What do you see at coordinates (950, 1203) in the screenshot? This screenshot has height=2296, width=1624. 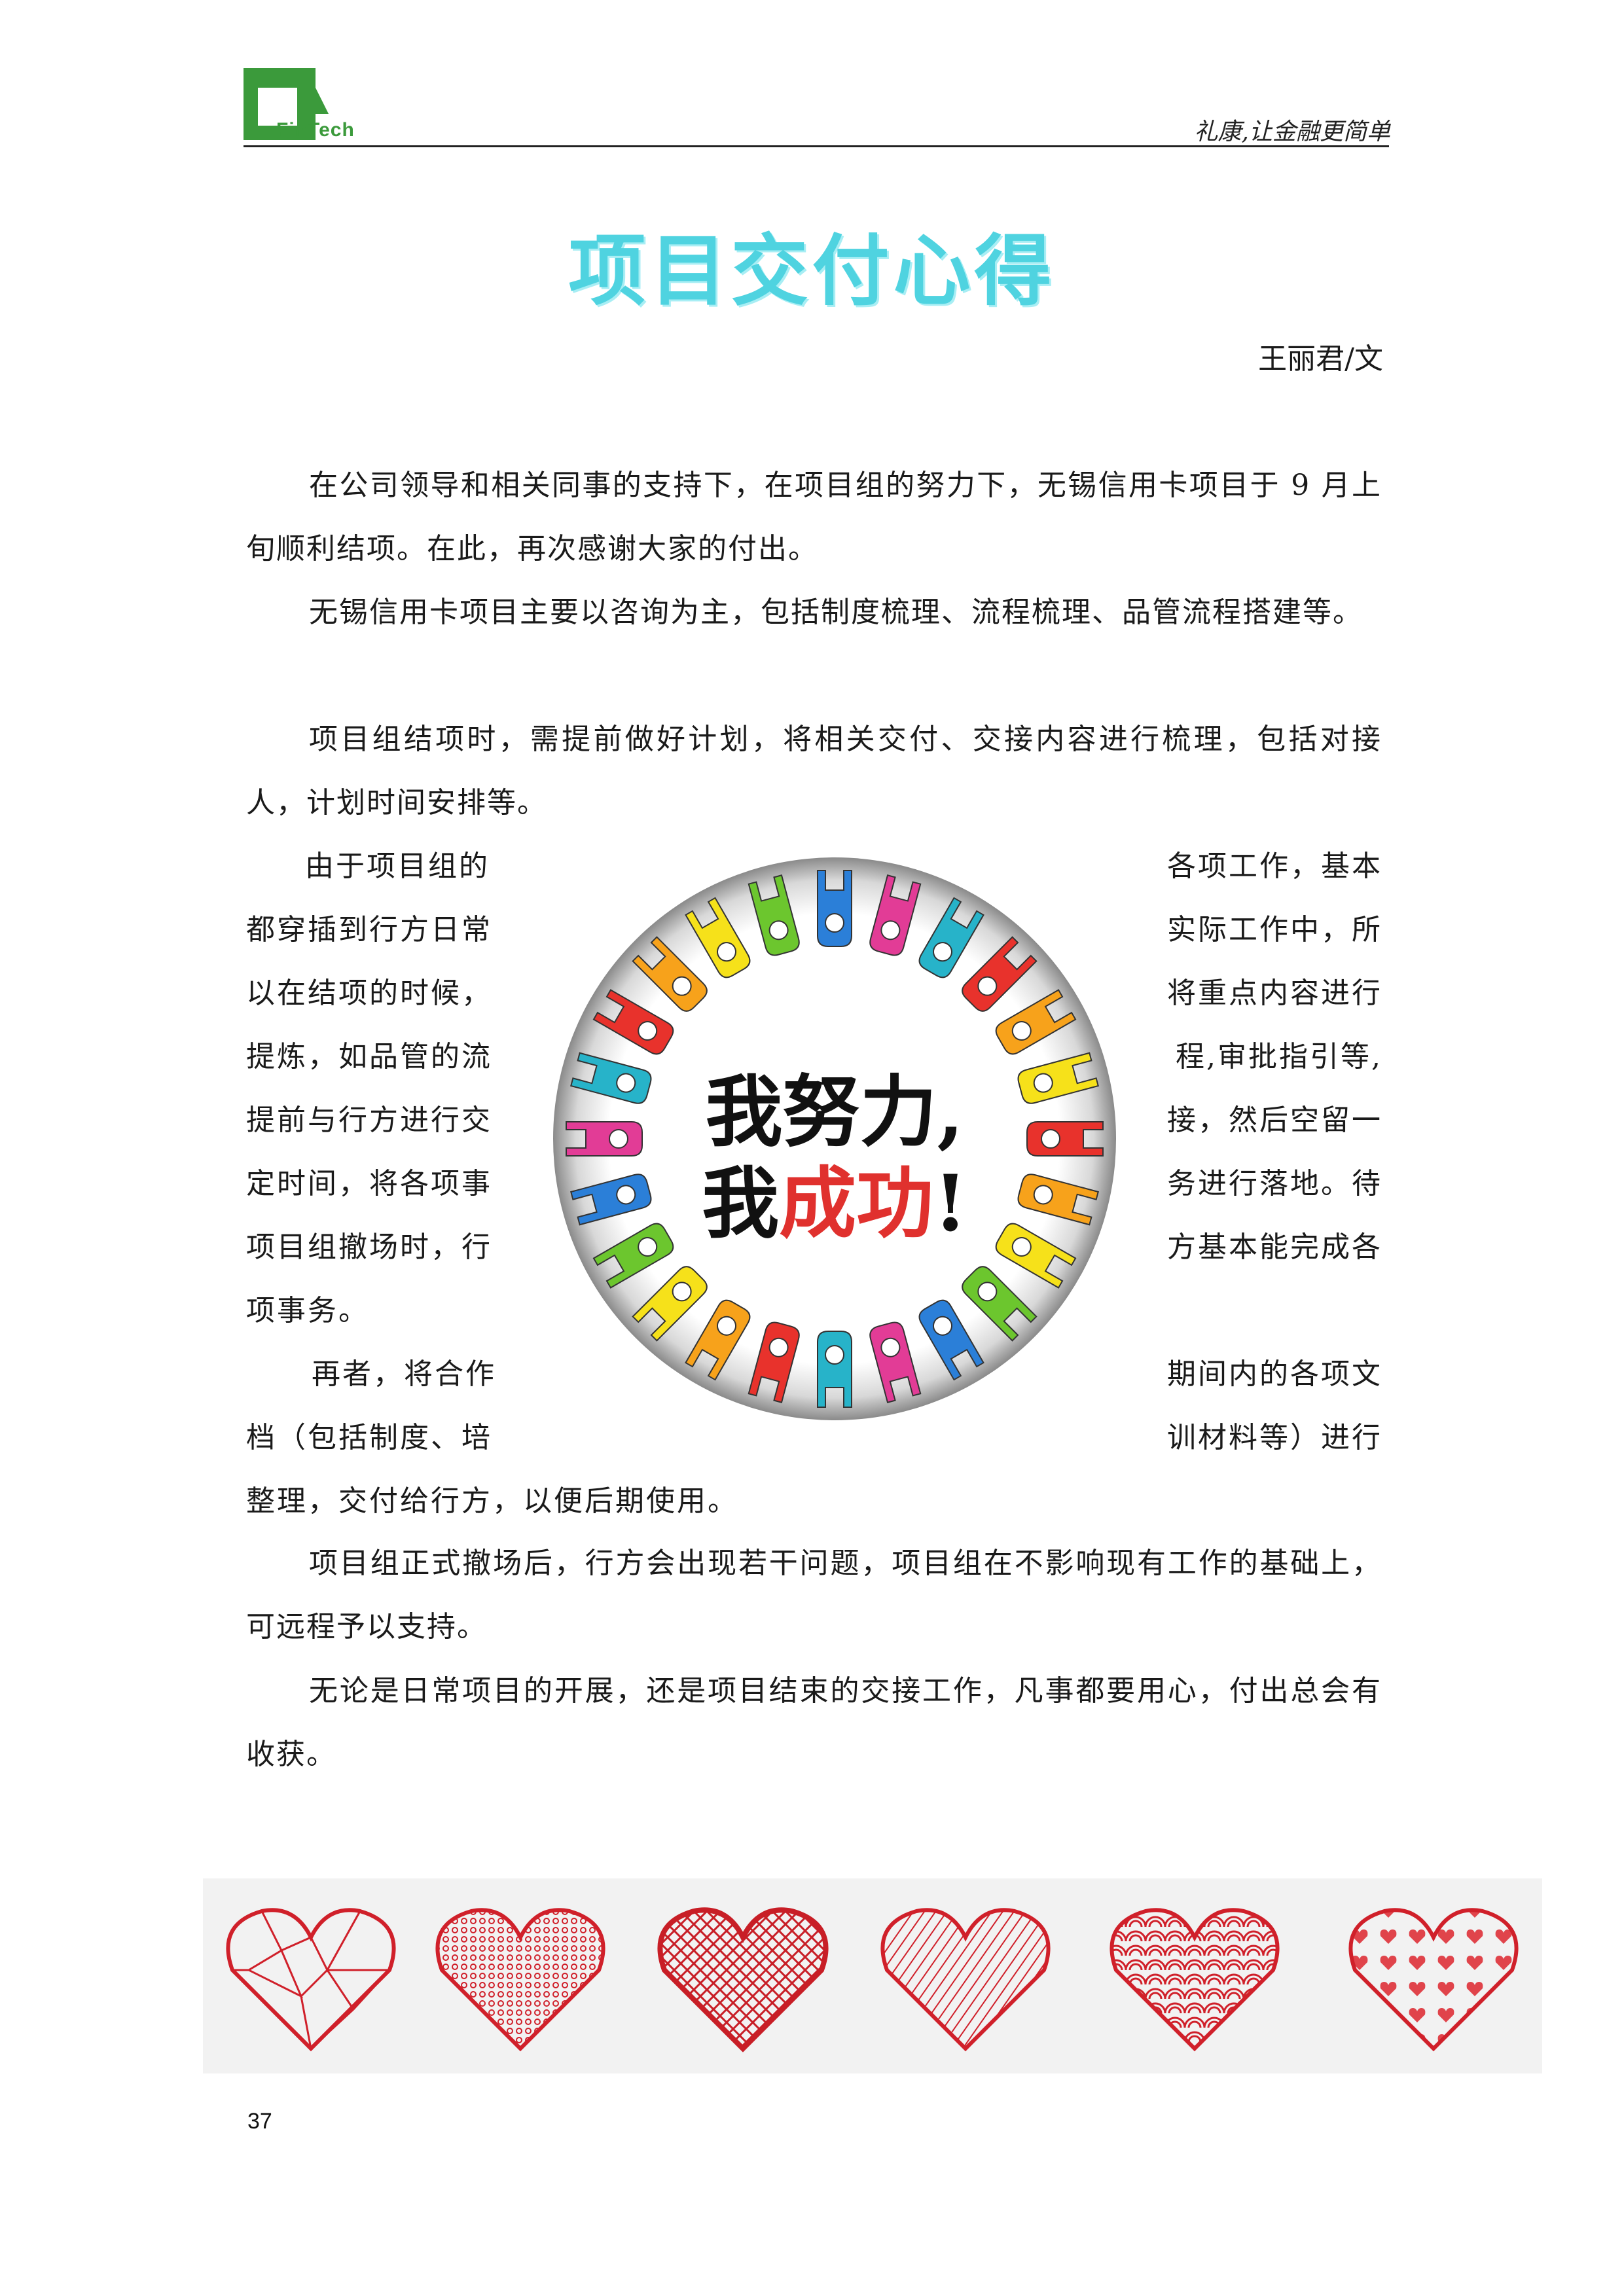 I see `badge-line-2-c: !` at bounding box center [950, 1203].